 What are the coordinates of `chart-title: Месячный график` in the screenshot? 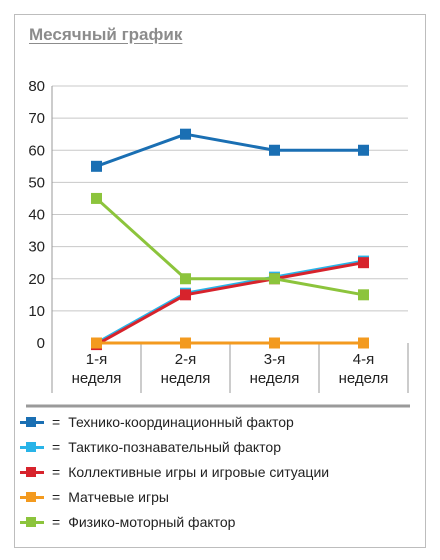 It's located at (106, 34).